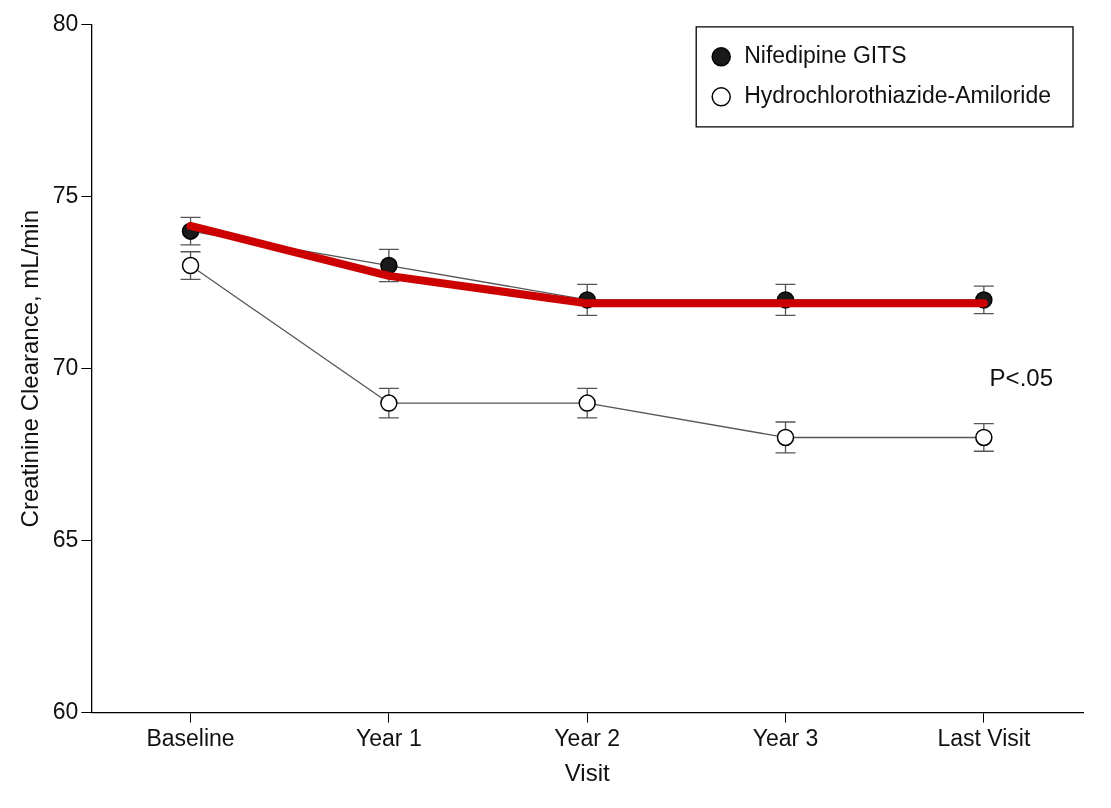  Describe the element at coordinates (587, 773) in the screenshot. I see `x-axis-title: Visit` at that location.